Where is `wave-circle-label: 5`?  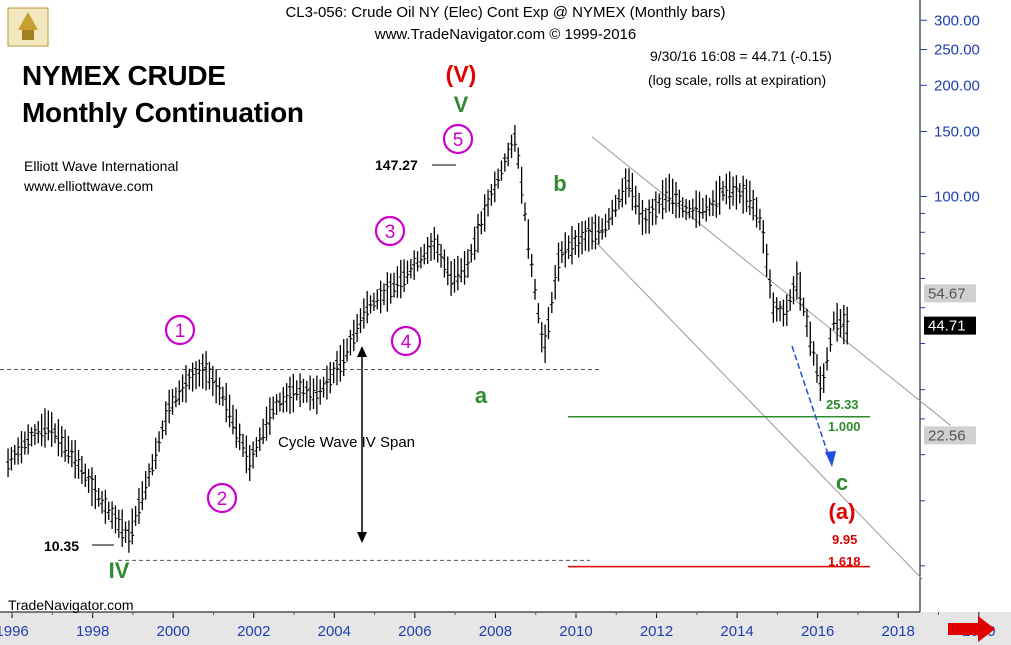 wave-circle-label: 5 is located at coordinates (458, 140).